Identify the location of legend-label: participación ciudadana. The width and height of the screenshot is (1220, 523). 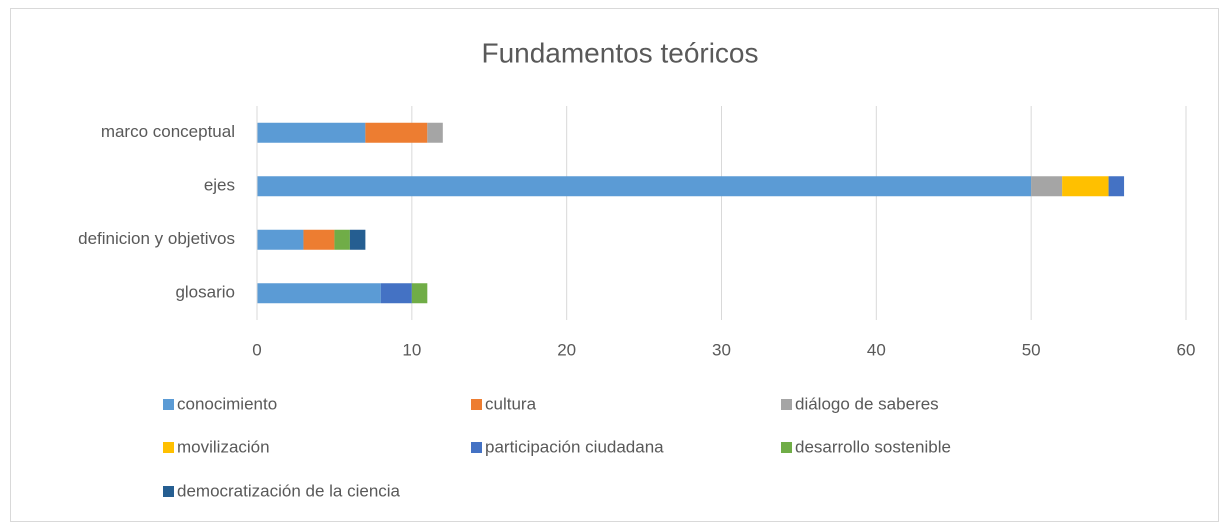
(574, 446).